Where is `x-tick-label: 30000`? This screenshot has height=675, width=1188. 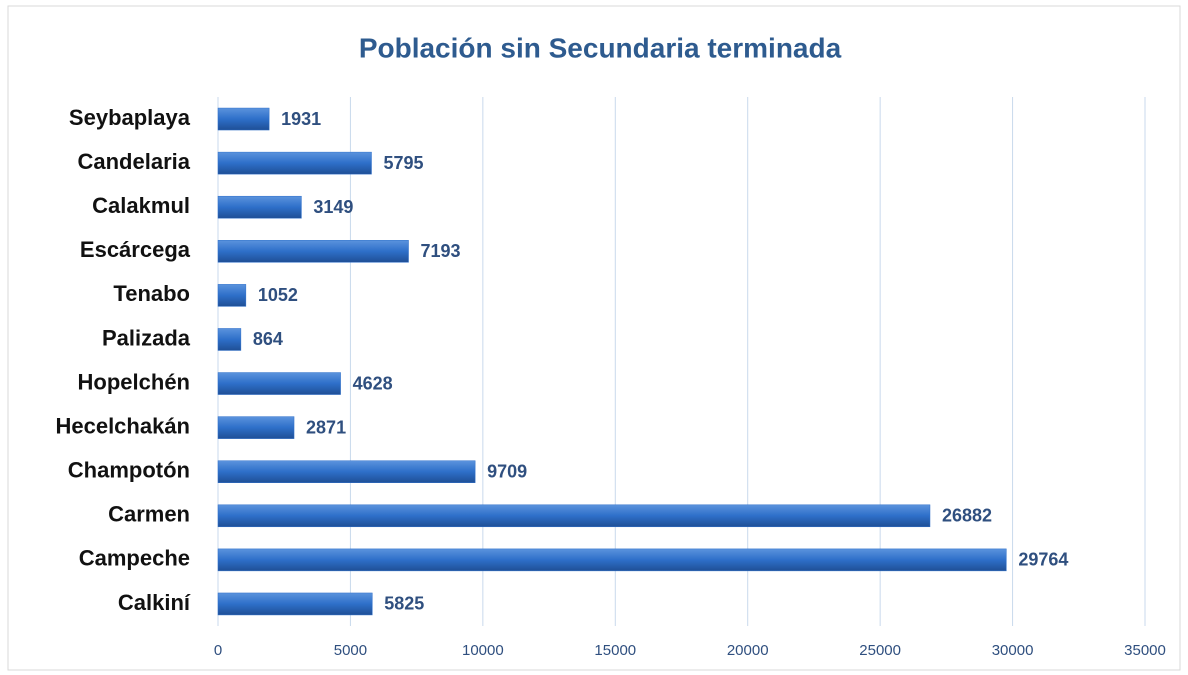
x-tick-label: 30000 is located at coordinates (1013, 650).